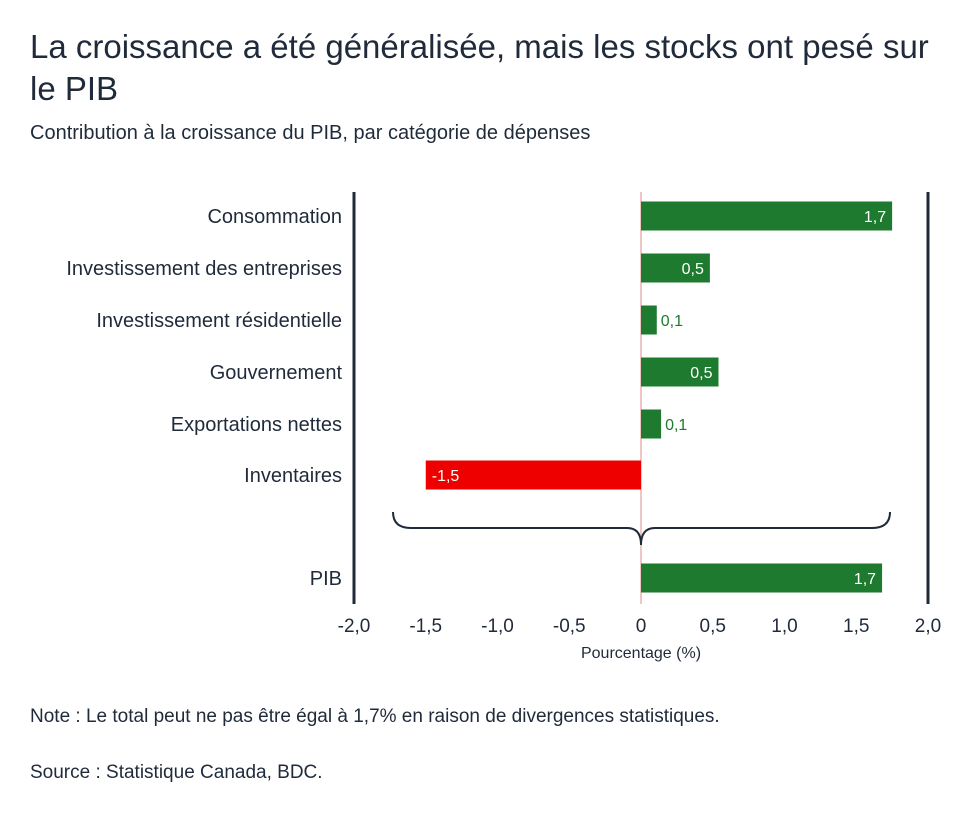 The image size is (960, 816). Describe the element at coordinates (865, 579) in the screenshot. I see `data-label-7: 1,7` at that location.